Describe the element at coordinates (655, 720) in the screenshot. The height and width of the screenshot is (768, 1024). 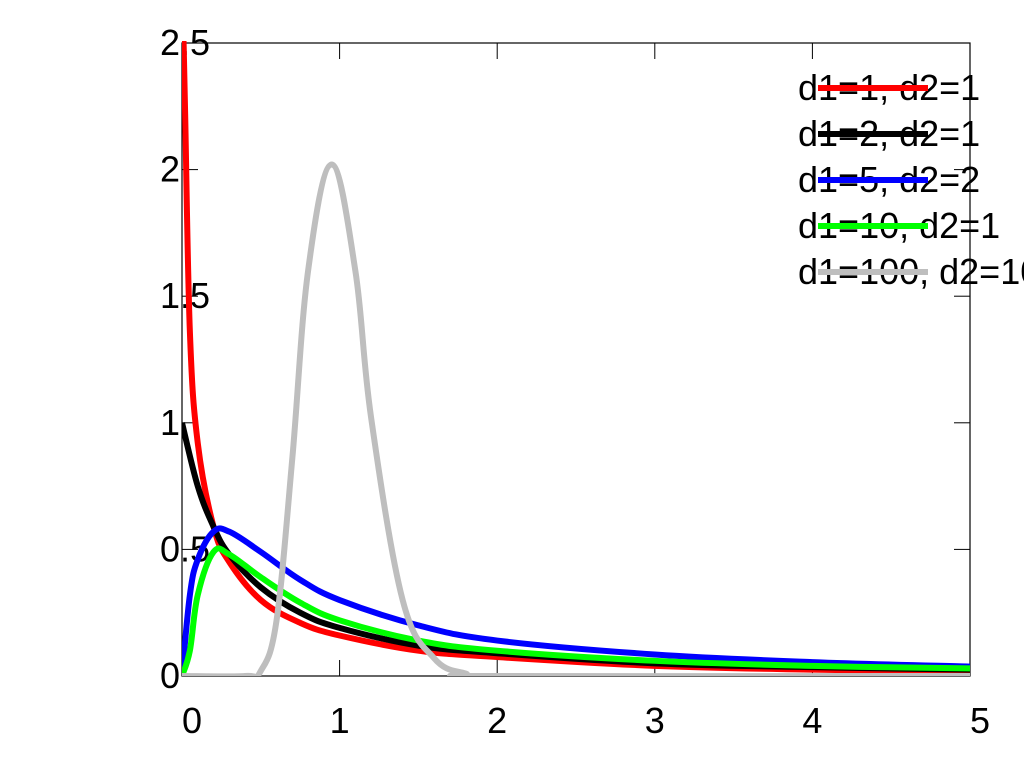
I see `x-tick-label: 3` at that location.